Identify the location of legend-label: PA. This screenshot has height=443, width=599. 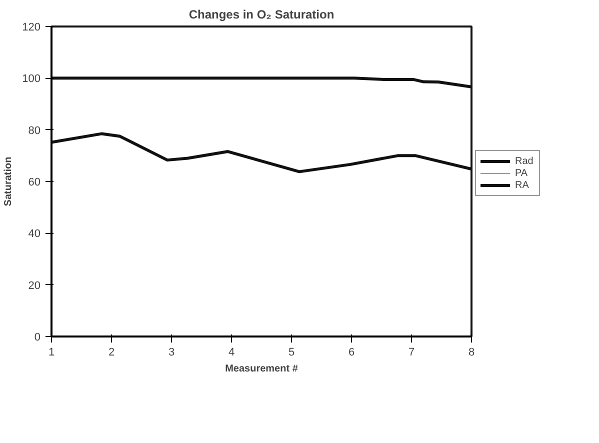
(522, 173).